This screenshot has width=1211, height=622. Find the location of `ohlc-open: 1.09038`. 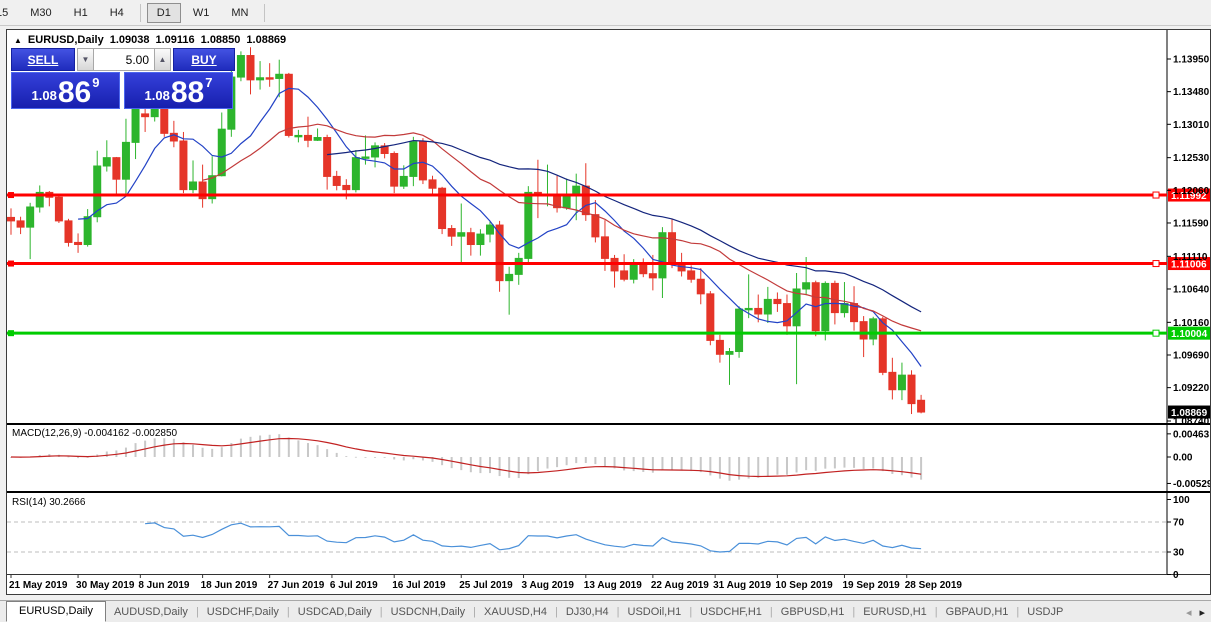

ohlc-open: 1.09038 is located at coordinates (129, 40).